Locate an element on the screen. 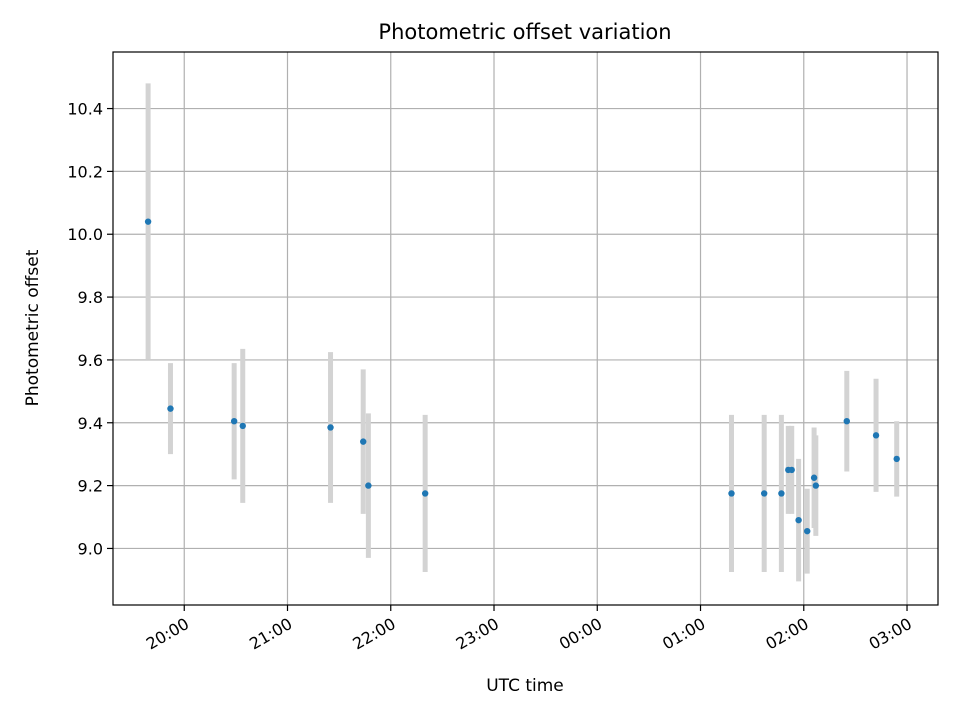  y-tick-label: 9.6 is located at coordinates (90, 360).